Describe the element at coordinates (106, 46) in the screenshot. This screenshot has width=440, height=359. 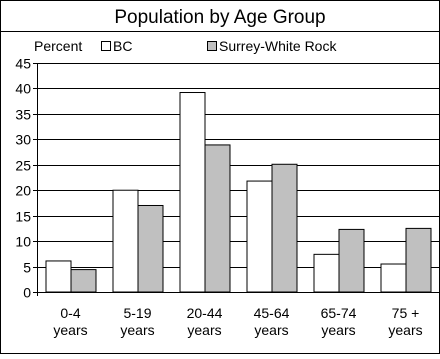
I see `legend-swatch-bc` at that location.